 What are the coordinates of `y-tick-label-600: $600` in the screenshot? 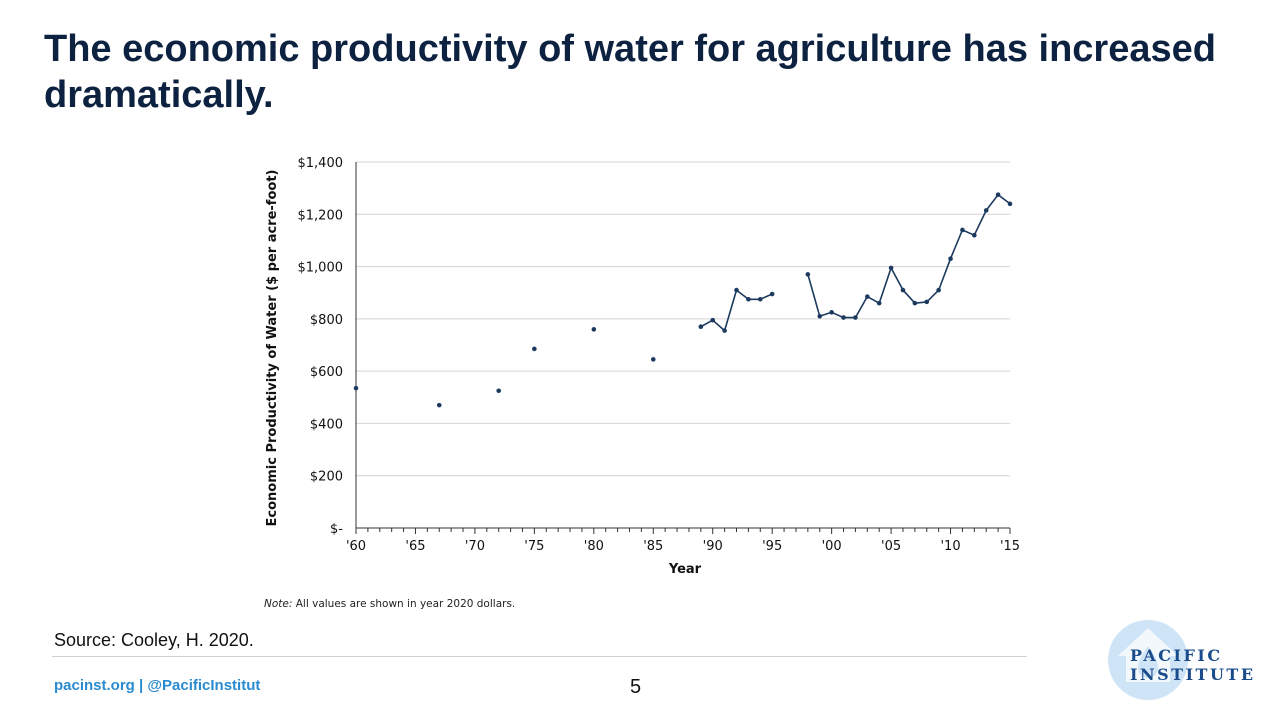 It's located at (326, 372).